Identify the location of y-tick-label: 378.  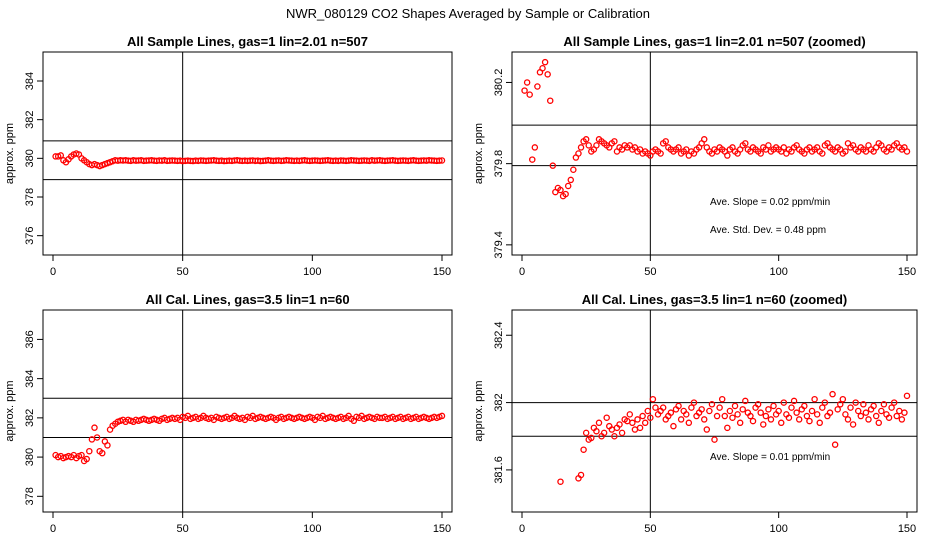
(30, 496).